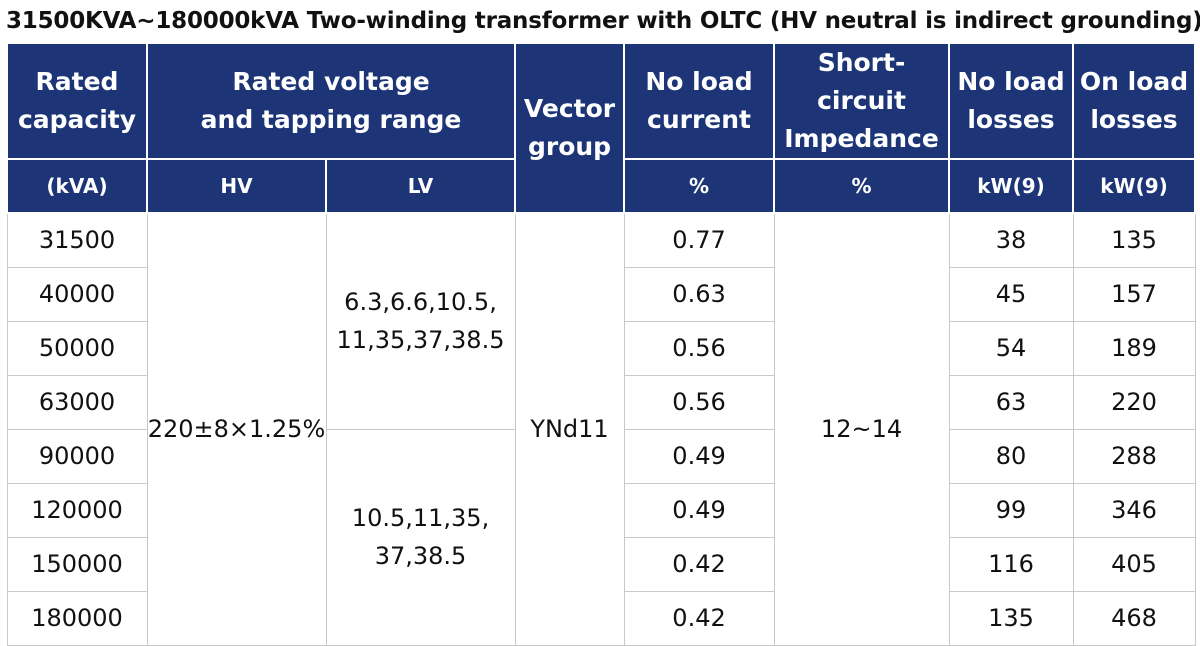  Describe the element at coordinates (1011, 101) in the screenshot. I see `header-no-load-losses: No load losses` at that location.